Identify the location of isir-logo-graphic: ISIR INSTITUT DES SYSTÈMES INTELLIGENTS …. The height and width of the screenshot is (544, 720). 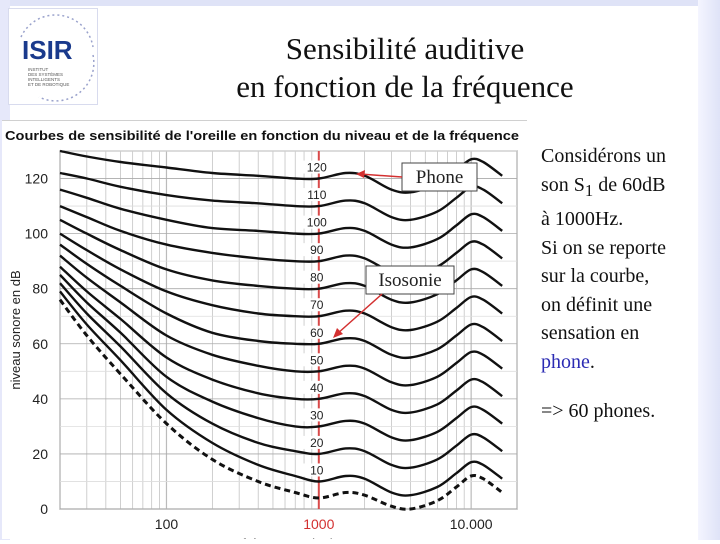
(57, 58).